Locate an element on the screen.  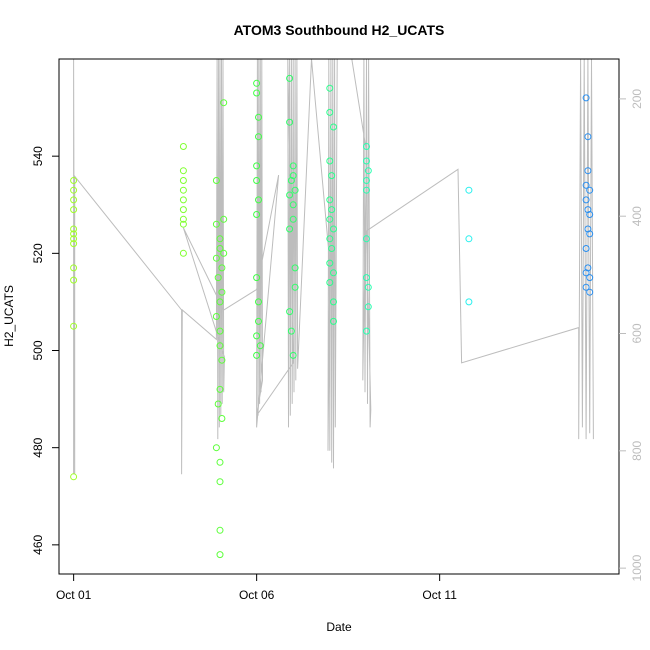
x-tick-label: Oct 11 is located at coordinates (439, 595).